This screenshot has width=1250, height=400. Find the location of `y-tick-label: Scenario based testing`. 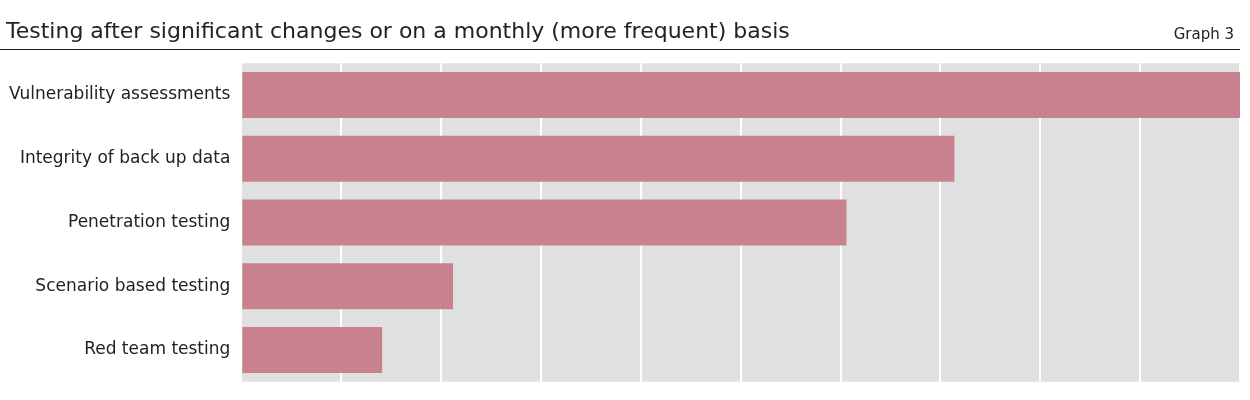

y-tick-label: Scenario based testing is located at coordinates (133, 284).